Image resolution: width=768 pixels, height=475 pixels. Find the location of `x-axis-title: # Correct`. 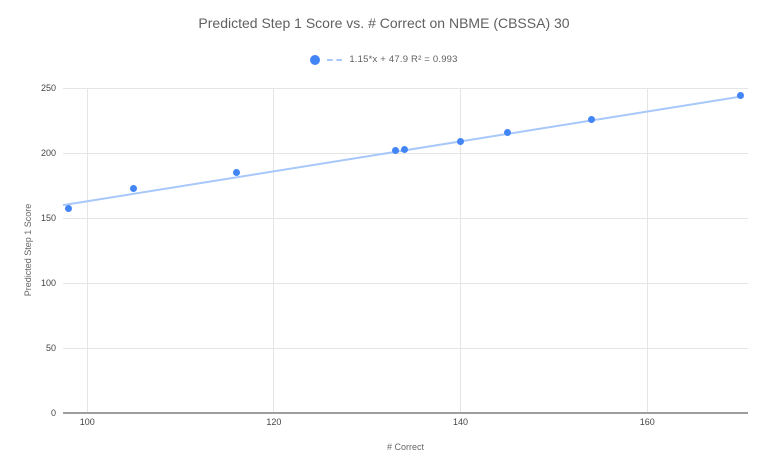

x-axis-title: # Correct is located at coordinates (405, 447).